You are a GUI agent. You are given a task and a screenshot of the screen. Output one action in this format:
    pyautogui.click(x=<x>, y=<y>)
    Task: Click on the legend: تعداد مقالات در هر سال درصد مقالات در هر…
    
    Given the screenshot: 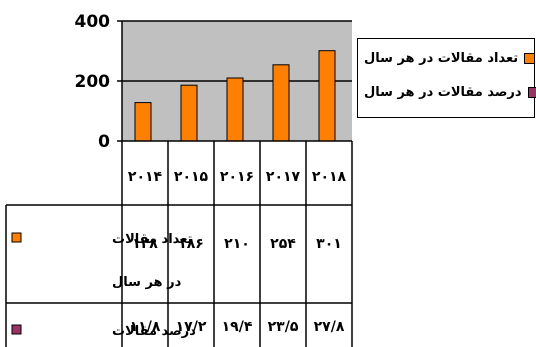 What is the action you would take?
    pyautogui.click(x=446, y=78)
    